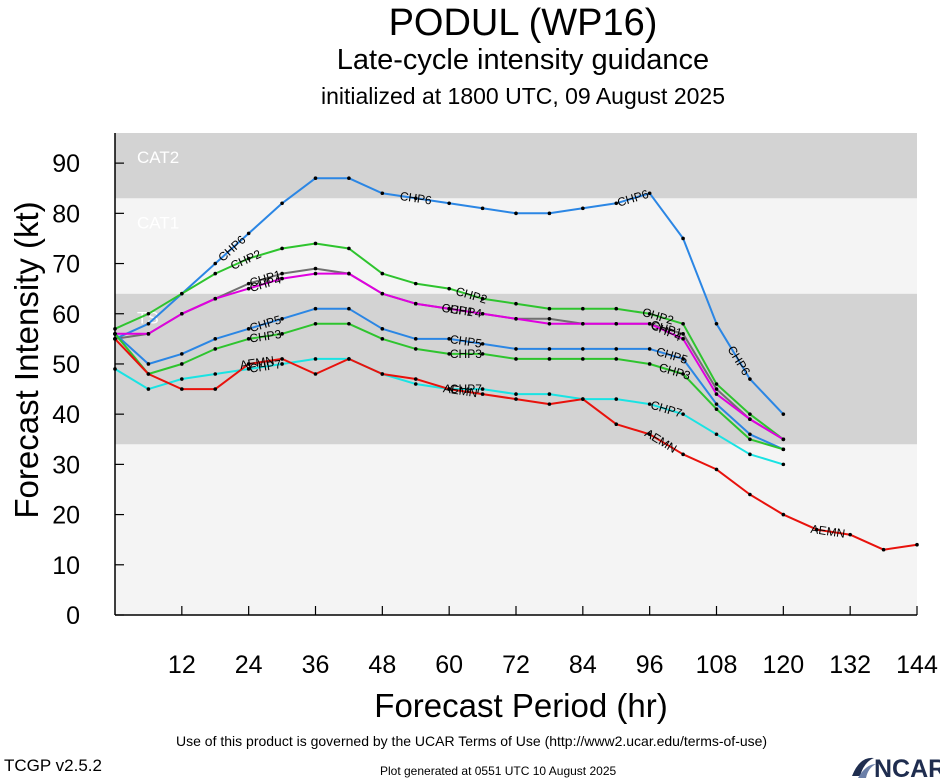  What do you see at coordinates (828, 531) in the screenshot?
I see `series-label-aemn: AEMN` at bounding box center [828, 531].